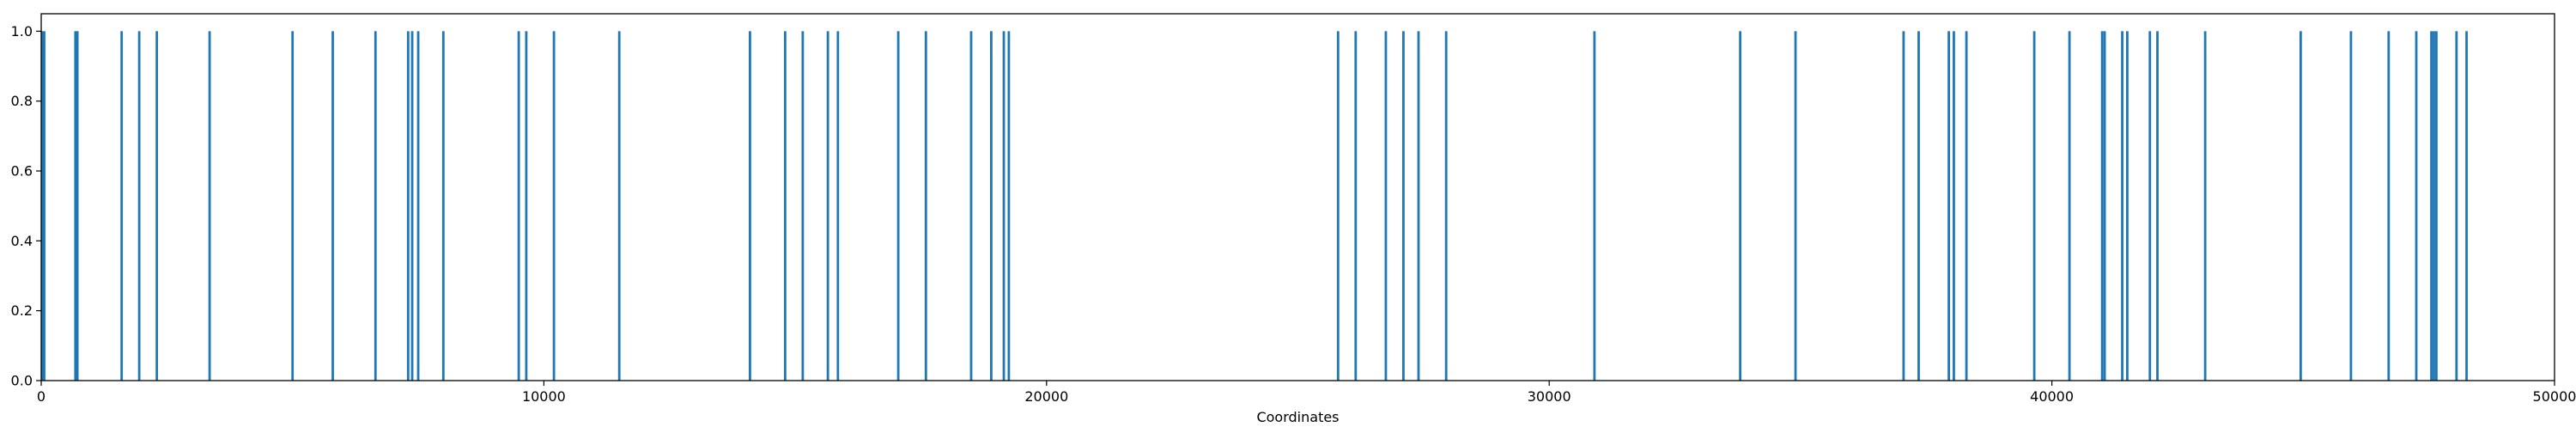  I want to click on x-tick-label: 10000, so click(544, 396).